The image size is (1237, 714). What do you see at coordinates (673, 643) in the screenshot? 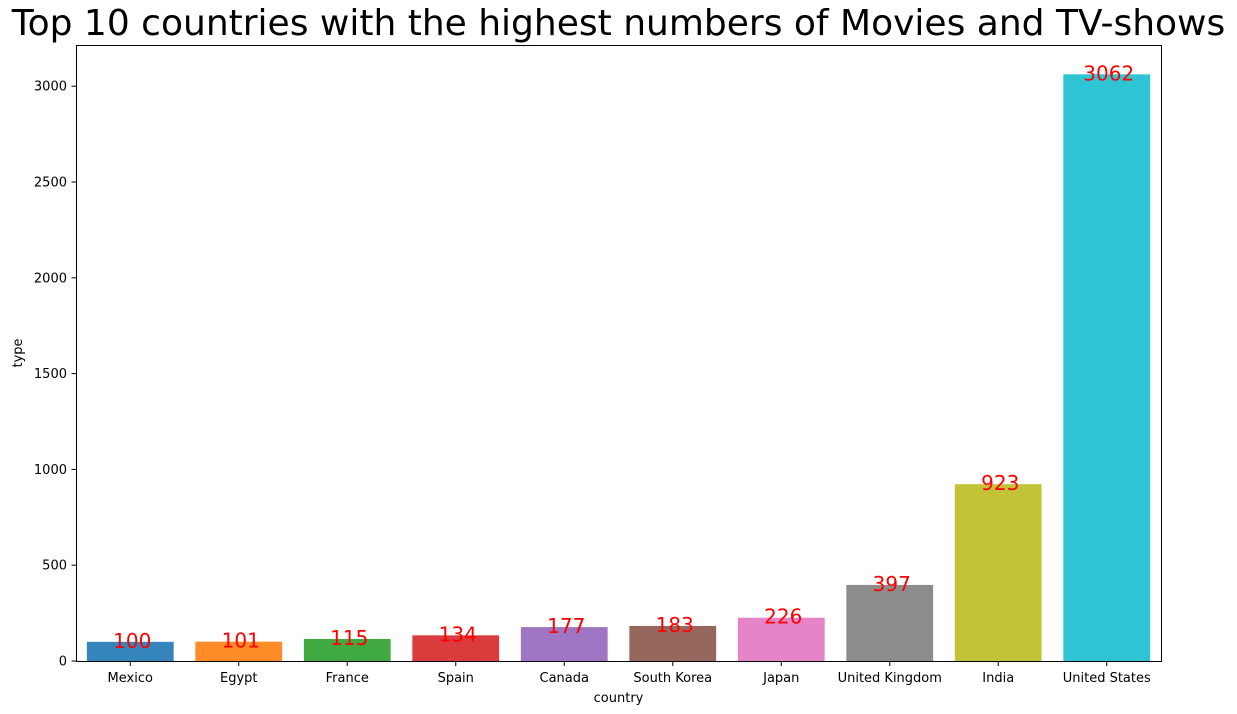
I see `bar-south-korea` at bounding box center [673, 643].